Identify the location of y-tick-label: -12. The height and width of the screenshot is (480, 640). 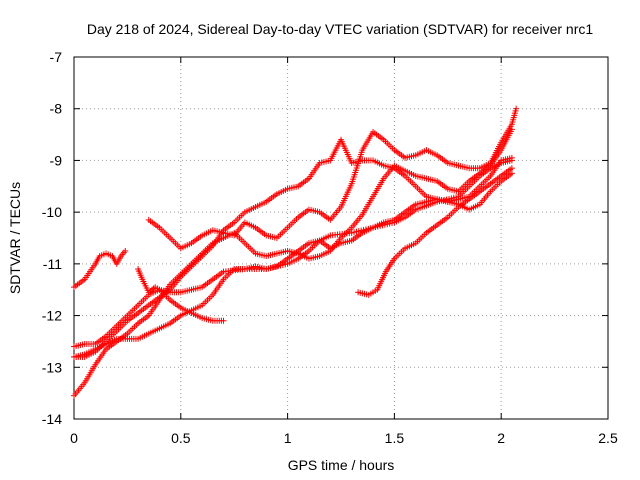
(52, 316).